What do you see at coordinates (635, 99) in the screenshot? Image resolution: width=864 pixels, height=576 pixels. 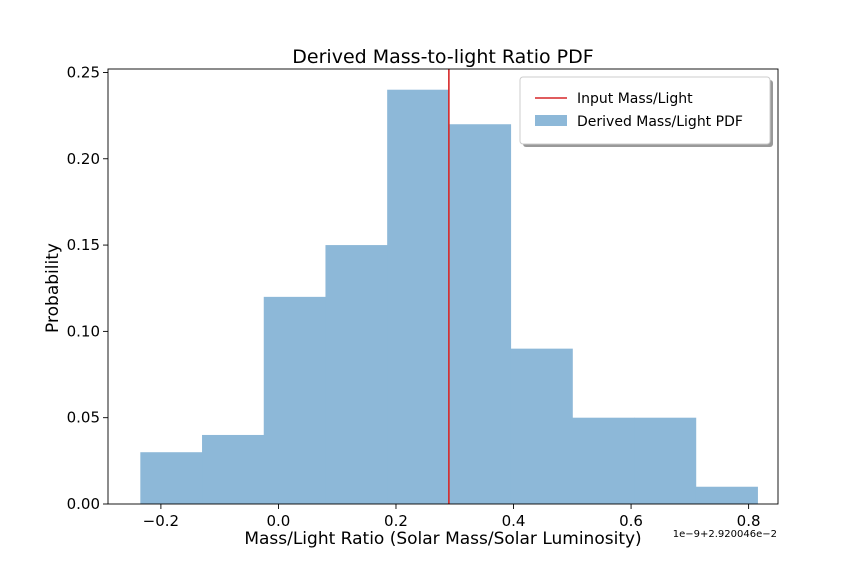 I see `legend-label-input: Input Mass/Light` at bounding box center [635, 99].